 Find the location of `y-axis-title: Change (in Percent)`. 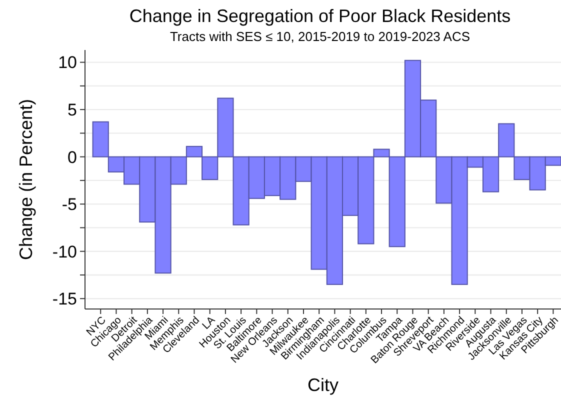

y-axis-title: Change (in Percent) is located at coordinates (26, 179).